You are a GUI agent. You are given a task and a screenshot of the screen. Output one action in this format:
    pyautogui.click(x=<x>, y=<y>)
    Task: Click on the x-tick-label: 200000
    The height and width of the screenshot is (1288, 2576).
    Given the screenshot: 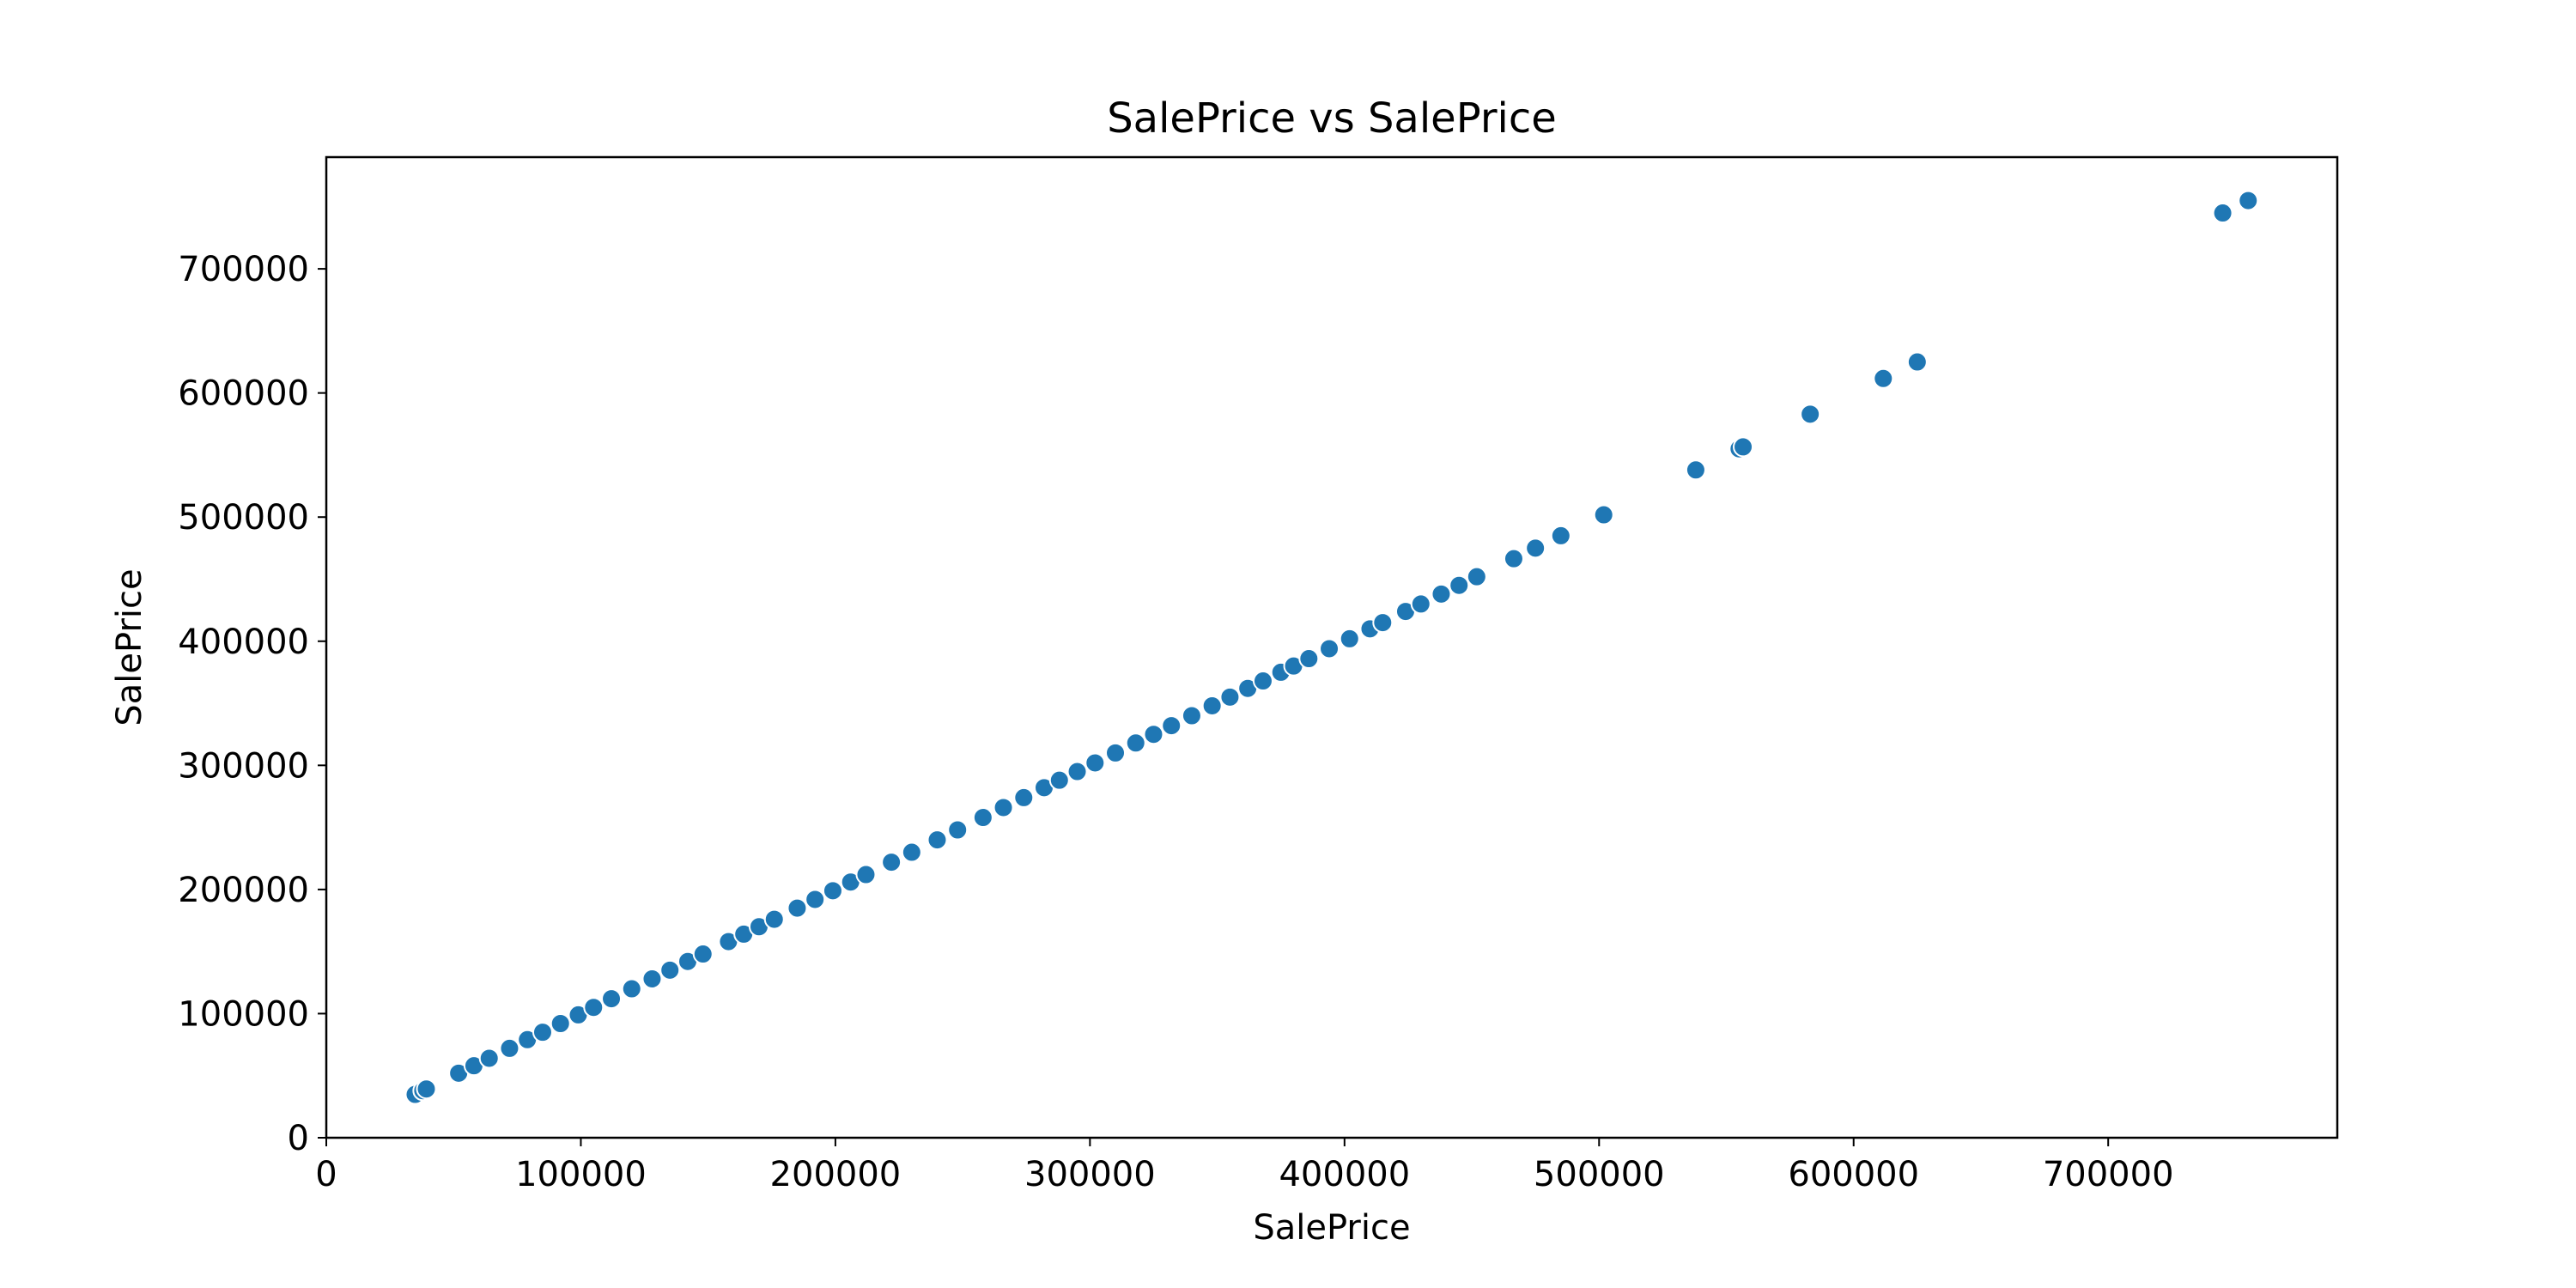 What is the action you would take?
    pyautogui.click(x=836, y=1174)
    